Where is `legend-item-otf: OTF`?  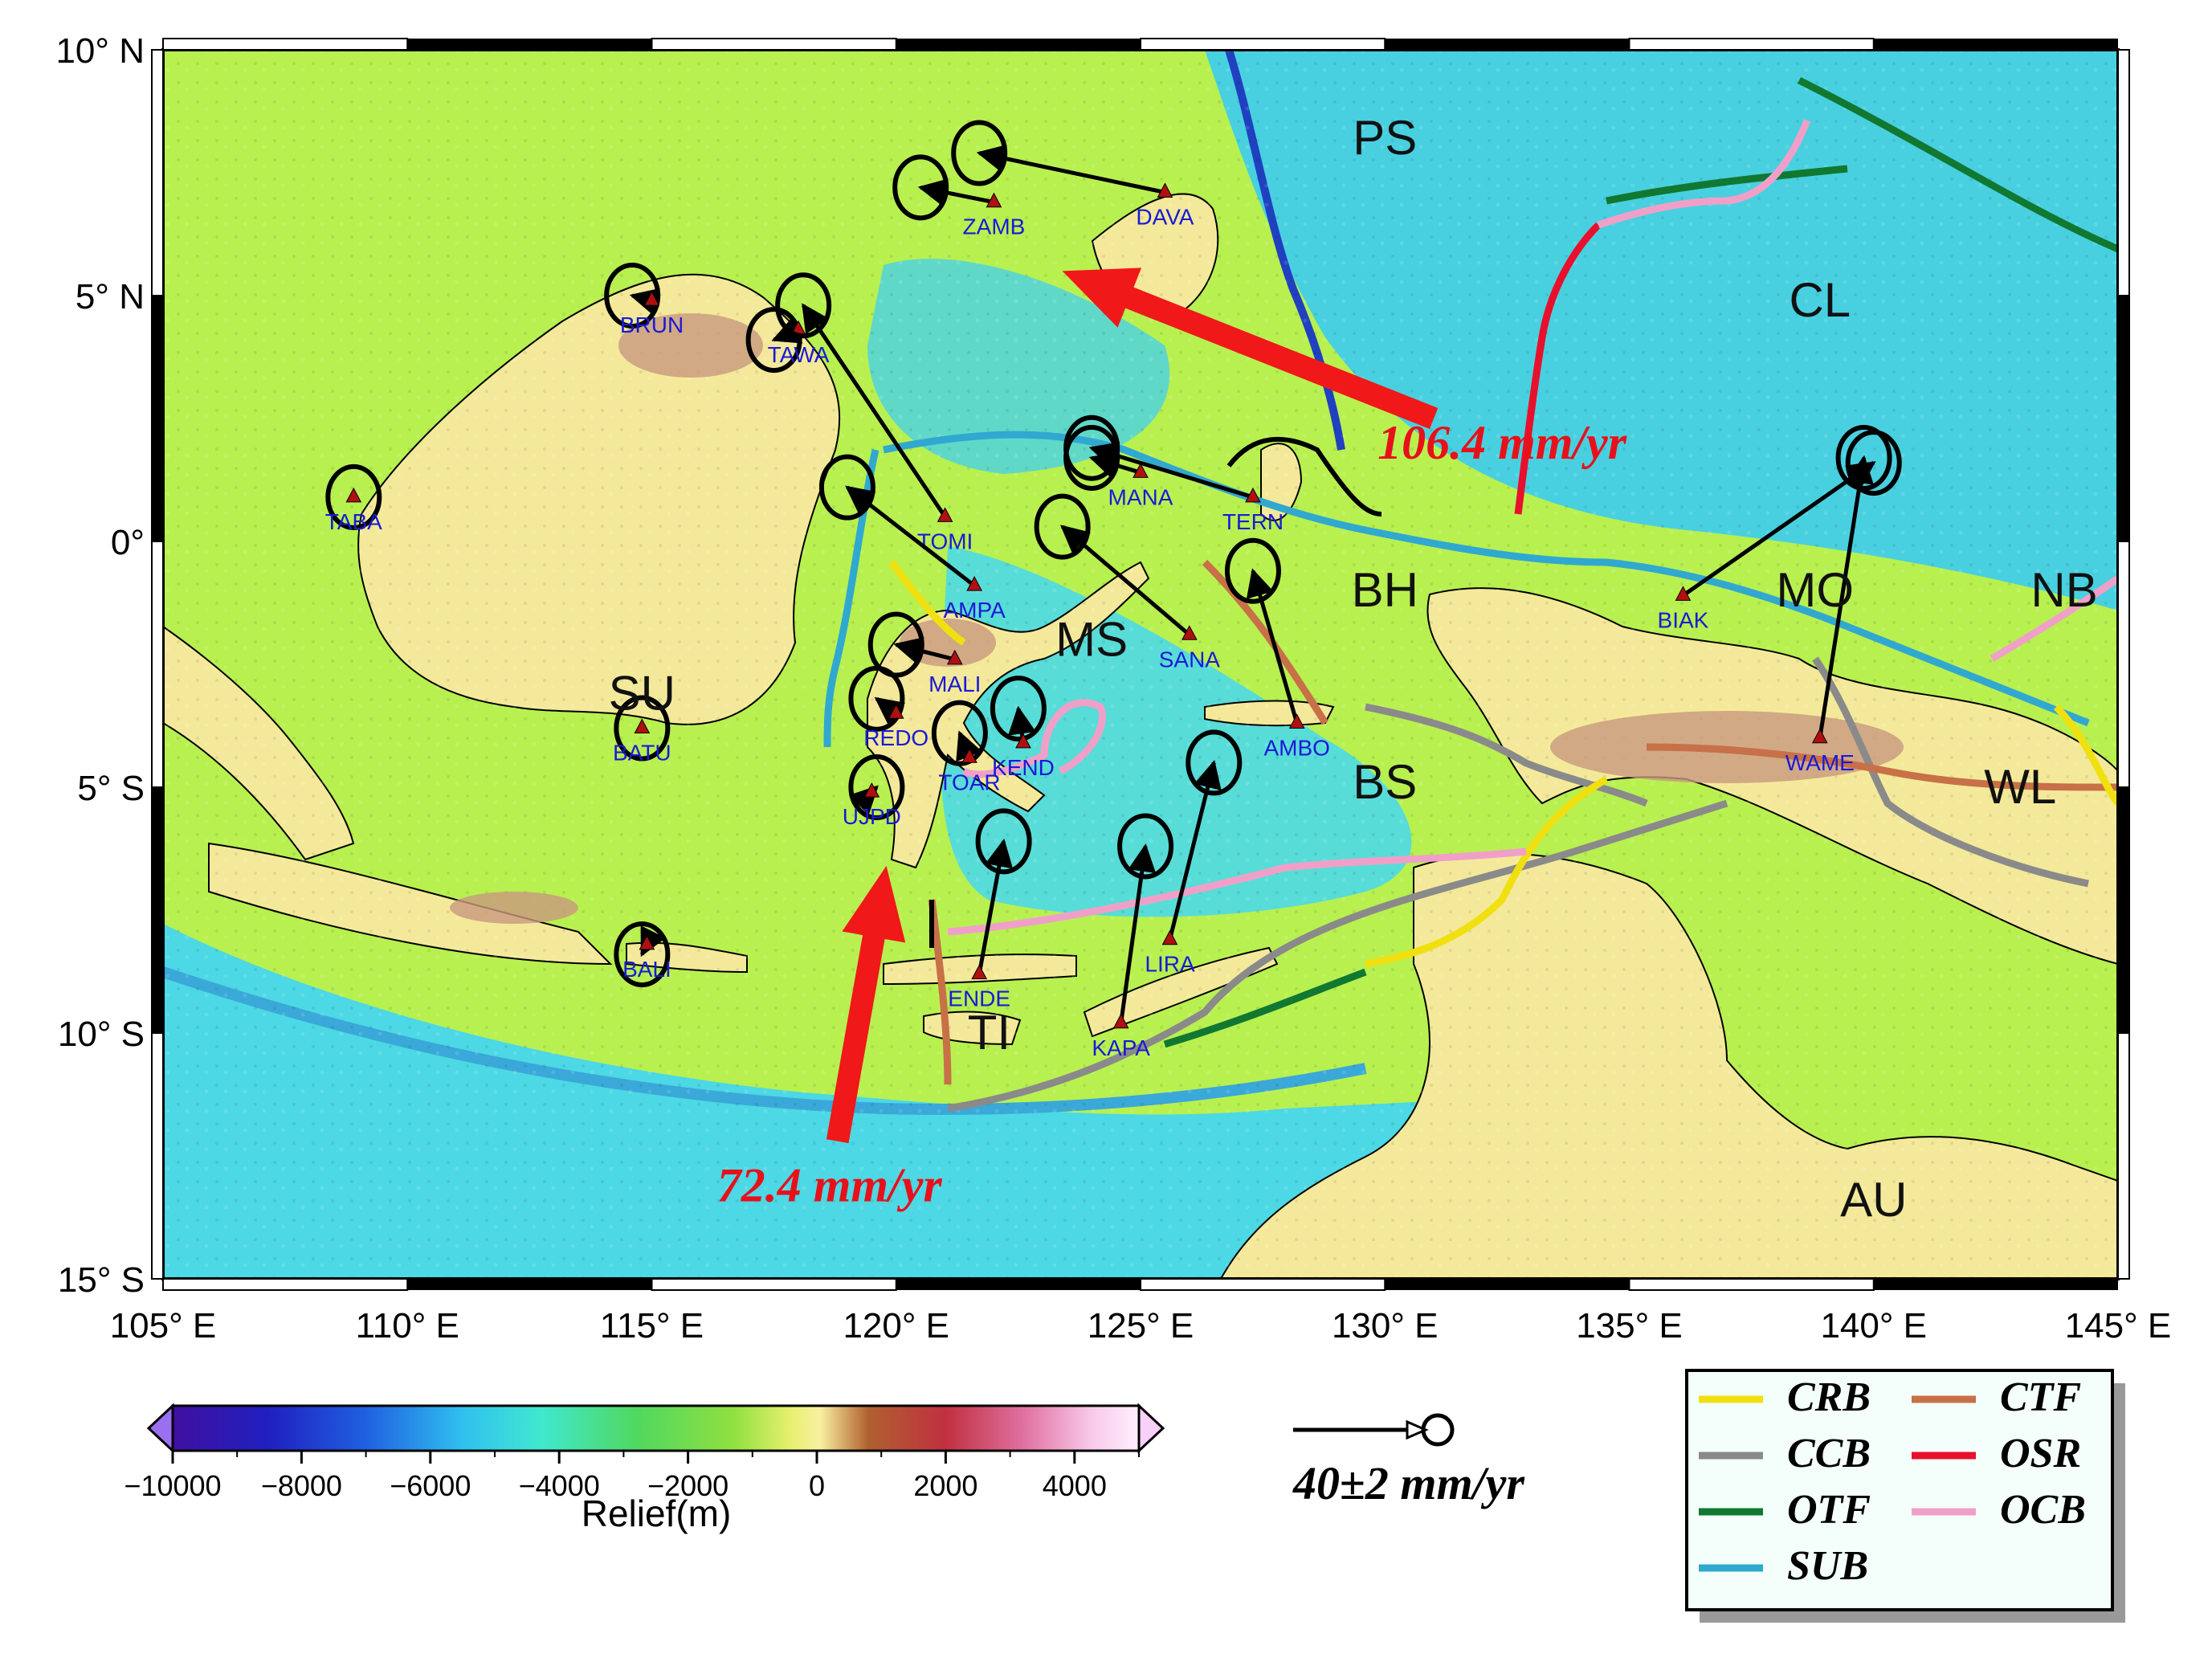 legend-item-otf: OTF is located at coordinates (1785, 1510).